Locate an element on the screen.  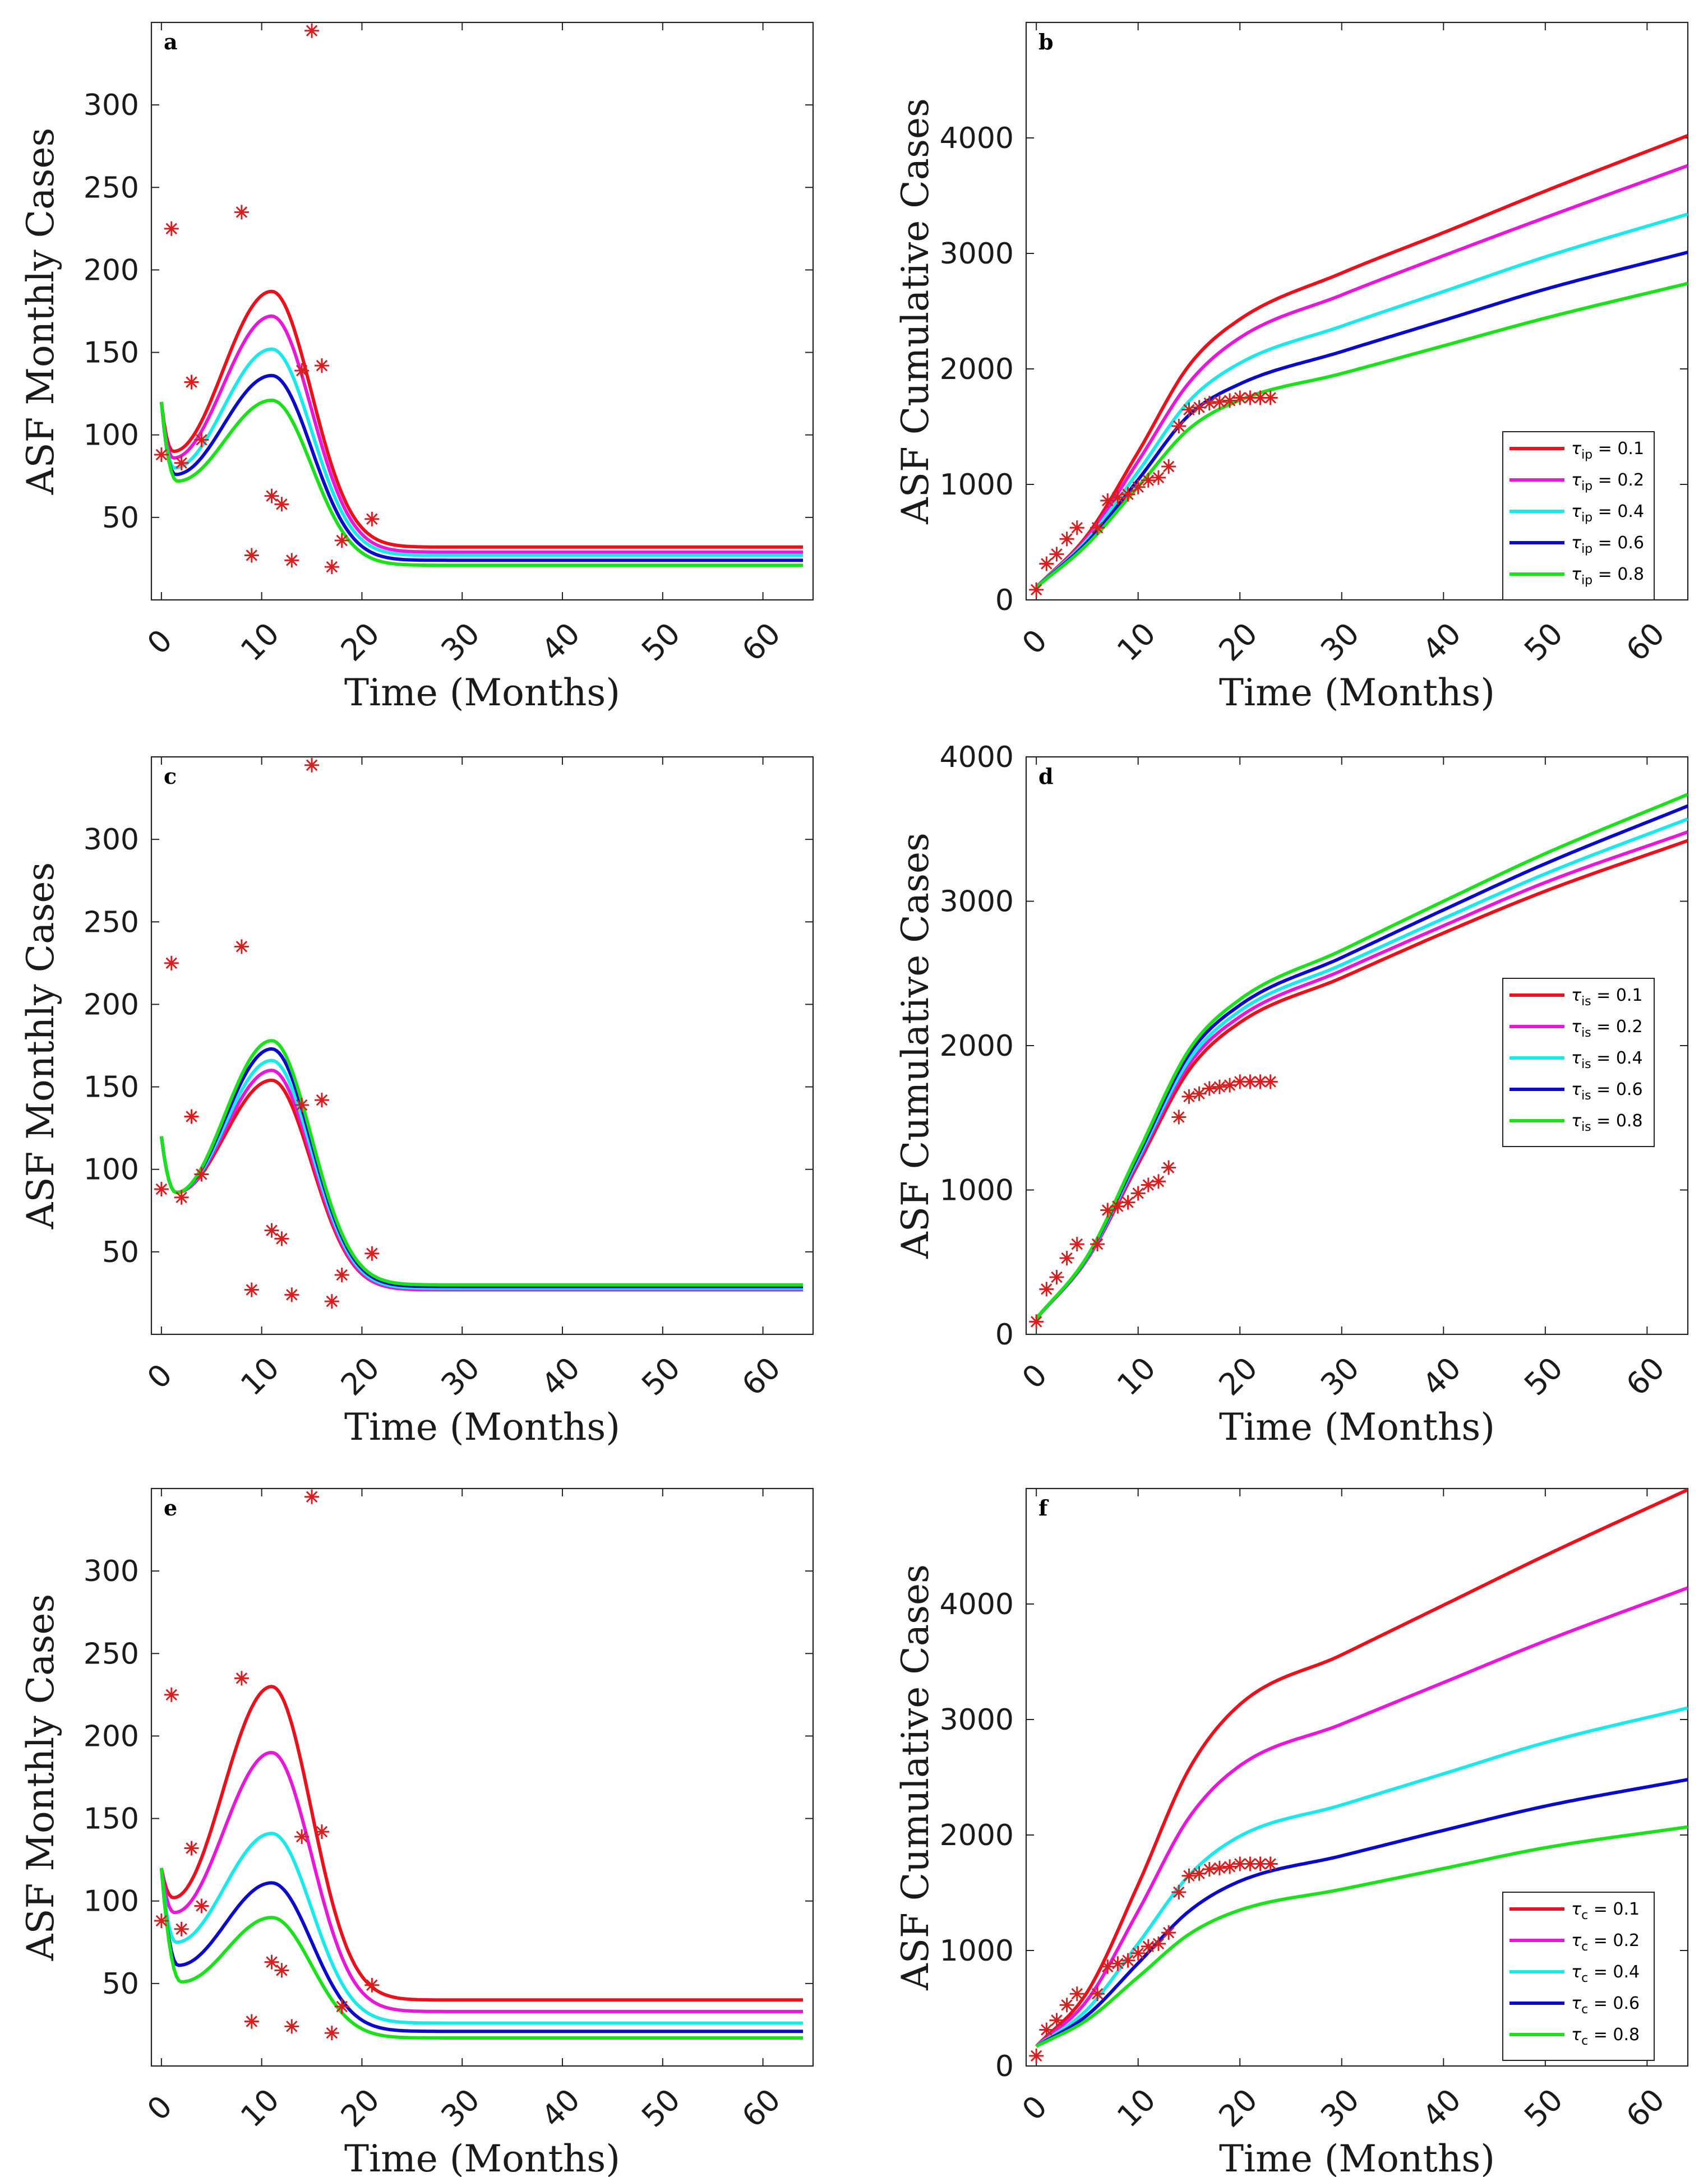
y-axis-label: ASF Cumulative Cases is located at coordinates (915, 312).